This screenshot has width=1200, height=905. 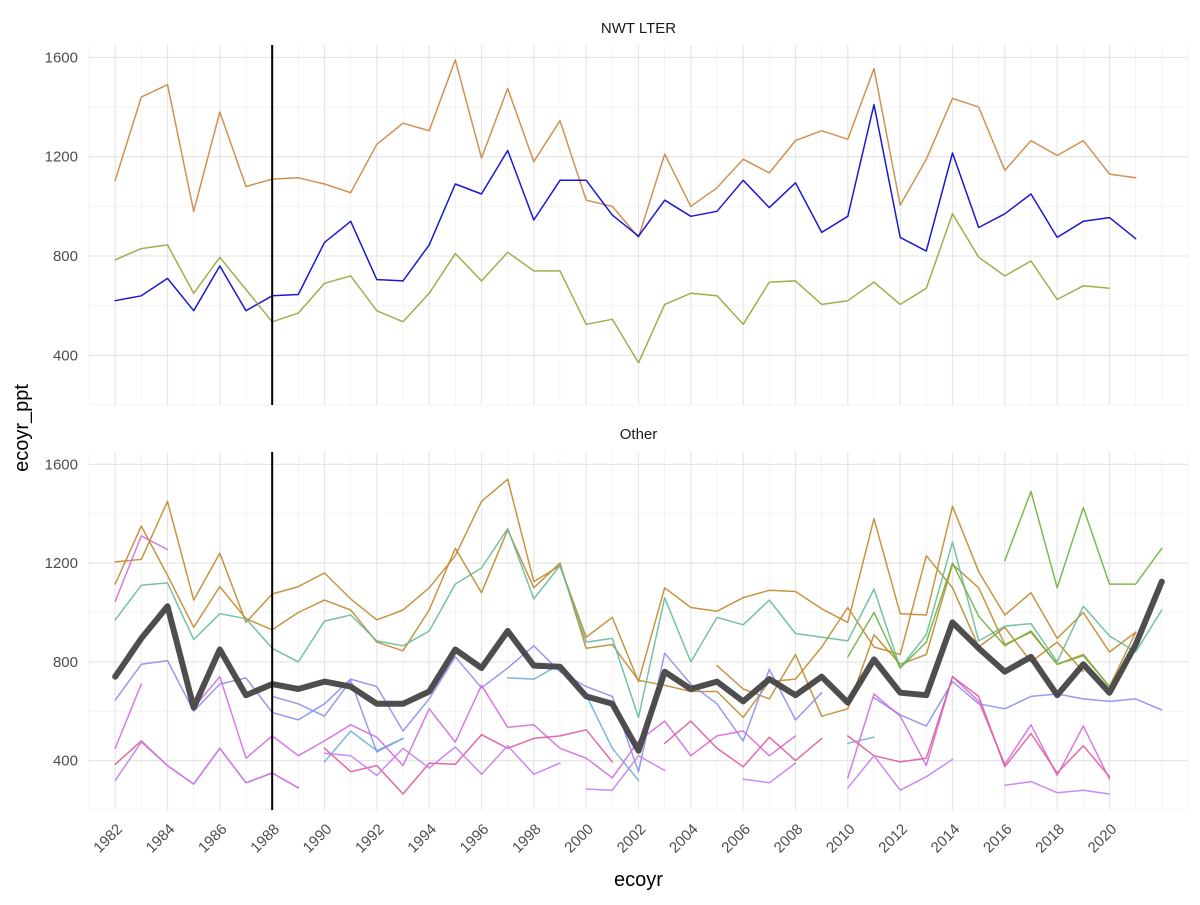 What do you see at coordinates (370, 839) in the screenshot?
I see `x-tick-label: 1992` at bounding box center [370, 839].